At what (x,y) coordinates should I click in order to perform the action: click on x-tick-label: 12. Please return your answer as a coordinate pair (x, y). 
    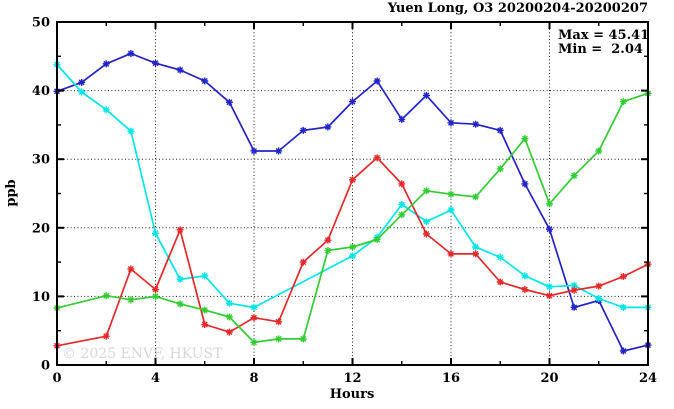
    Looking at the image, I should click on (352, 378).